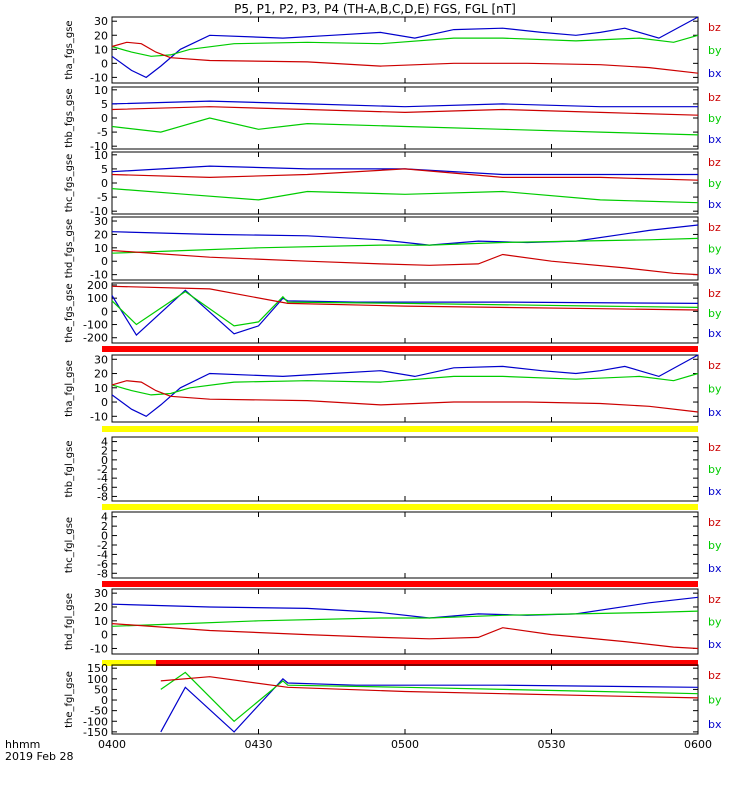  I want to click on y-tick-label: -8, so click(102, 496).